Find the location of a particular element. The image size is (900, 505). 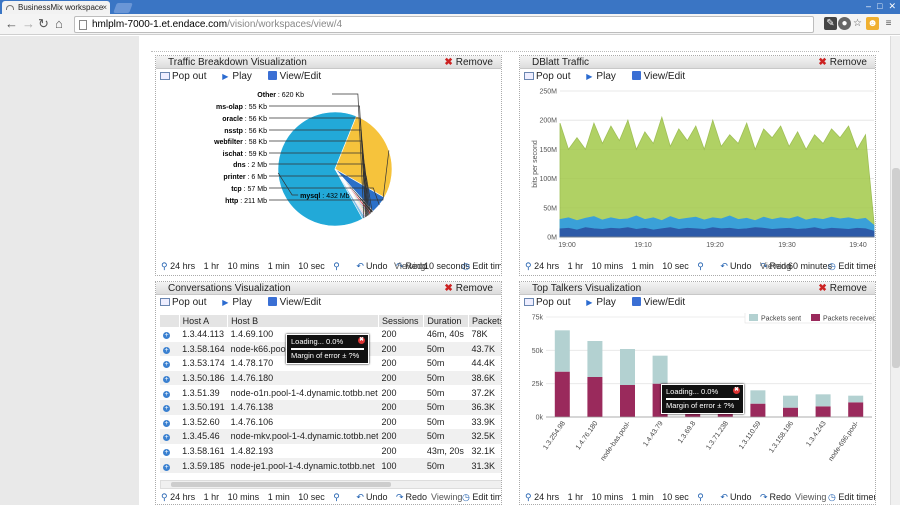

page-scrollbar is located at coordinates (895, 270).